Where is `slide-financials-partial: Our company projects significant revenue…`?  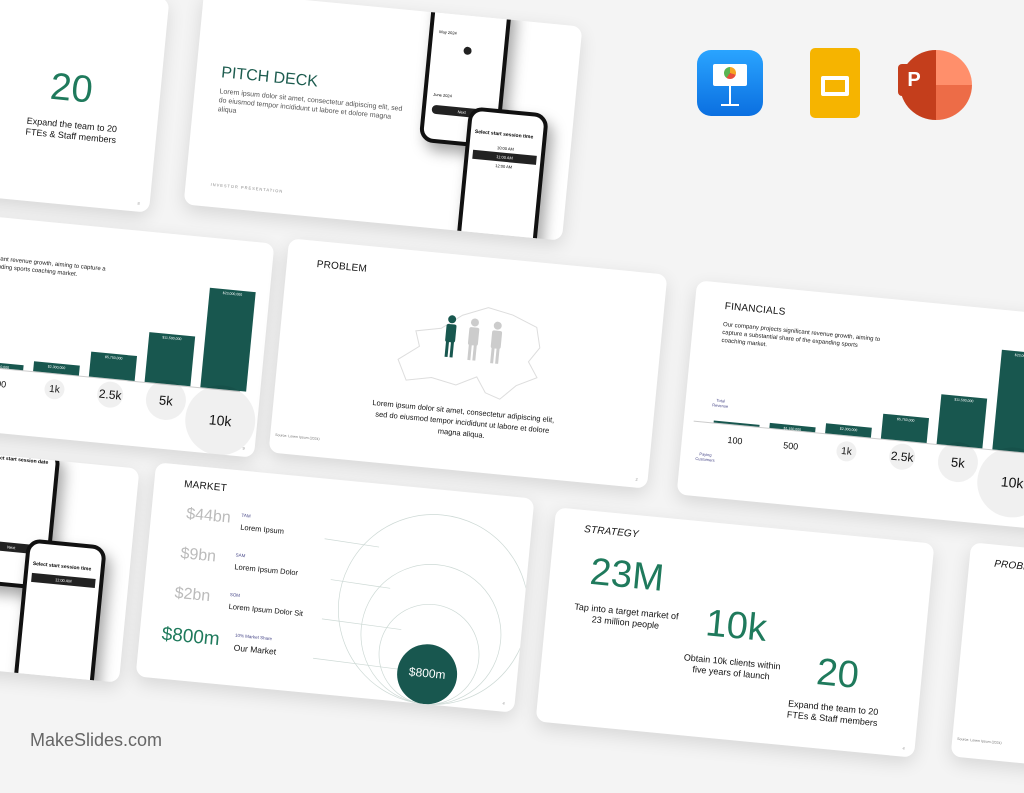 slide-financials-partial: Our company projects significant revenue… is located at coordinates (137, 332).